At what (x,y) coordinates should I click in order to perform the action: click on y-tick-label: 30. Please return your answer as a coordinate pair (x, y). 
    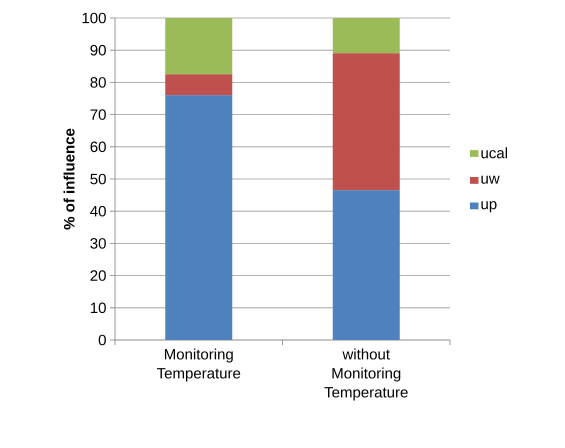
    Looking at the image, I should click on (98, 243).